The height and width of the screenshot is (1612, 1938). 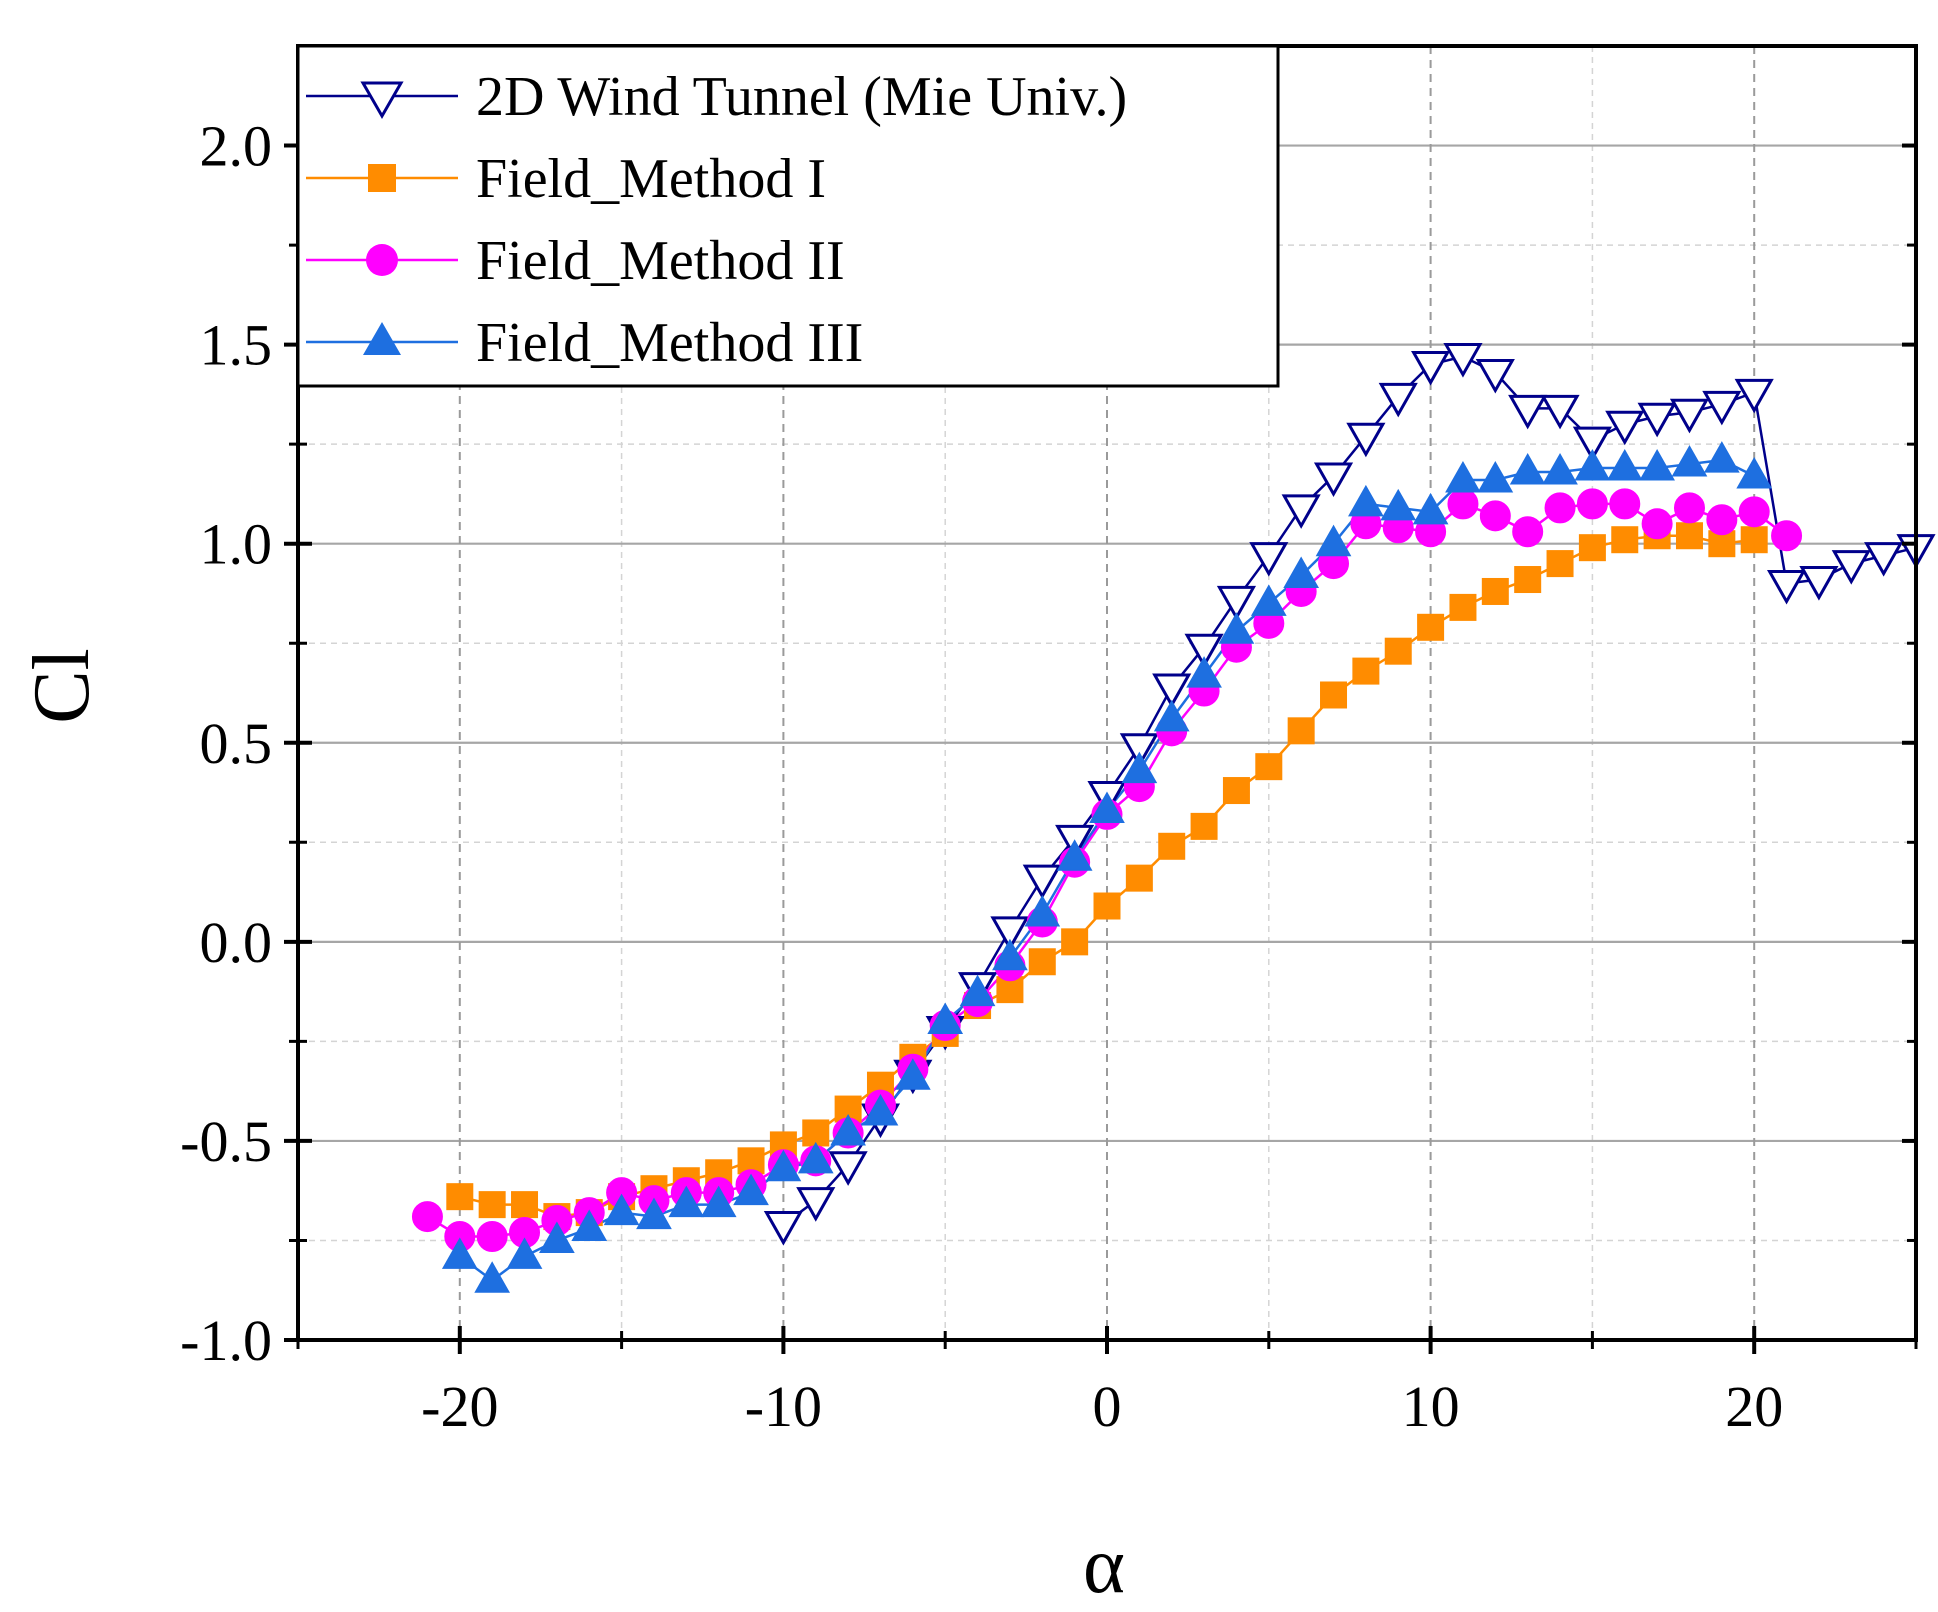 What do you see at coordinates (660, 261) in the screenshot?
I see `legend-label: Field_Method II` at bounding box center [660, 261].